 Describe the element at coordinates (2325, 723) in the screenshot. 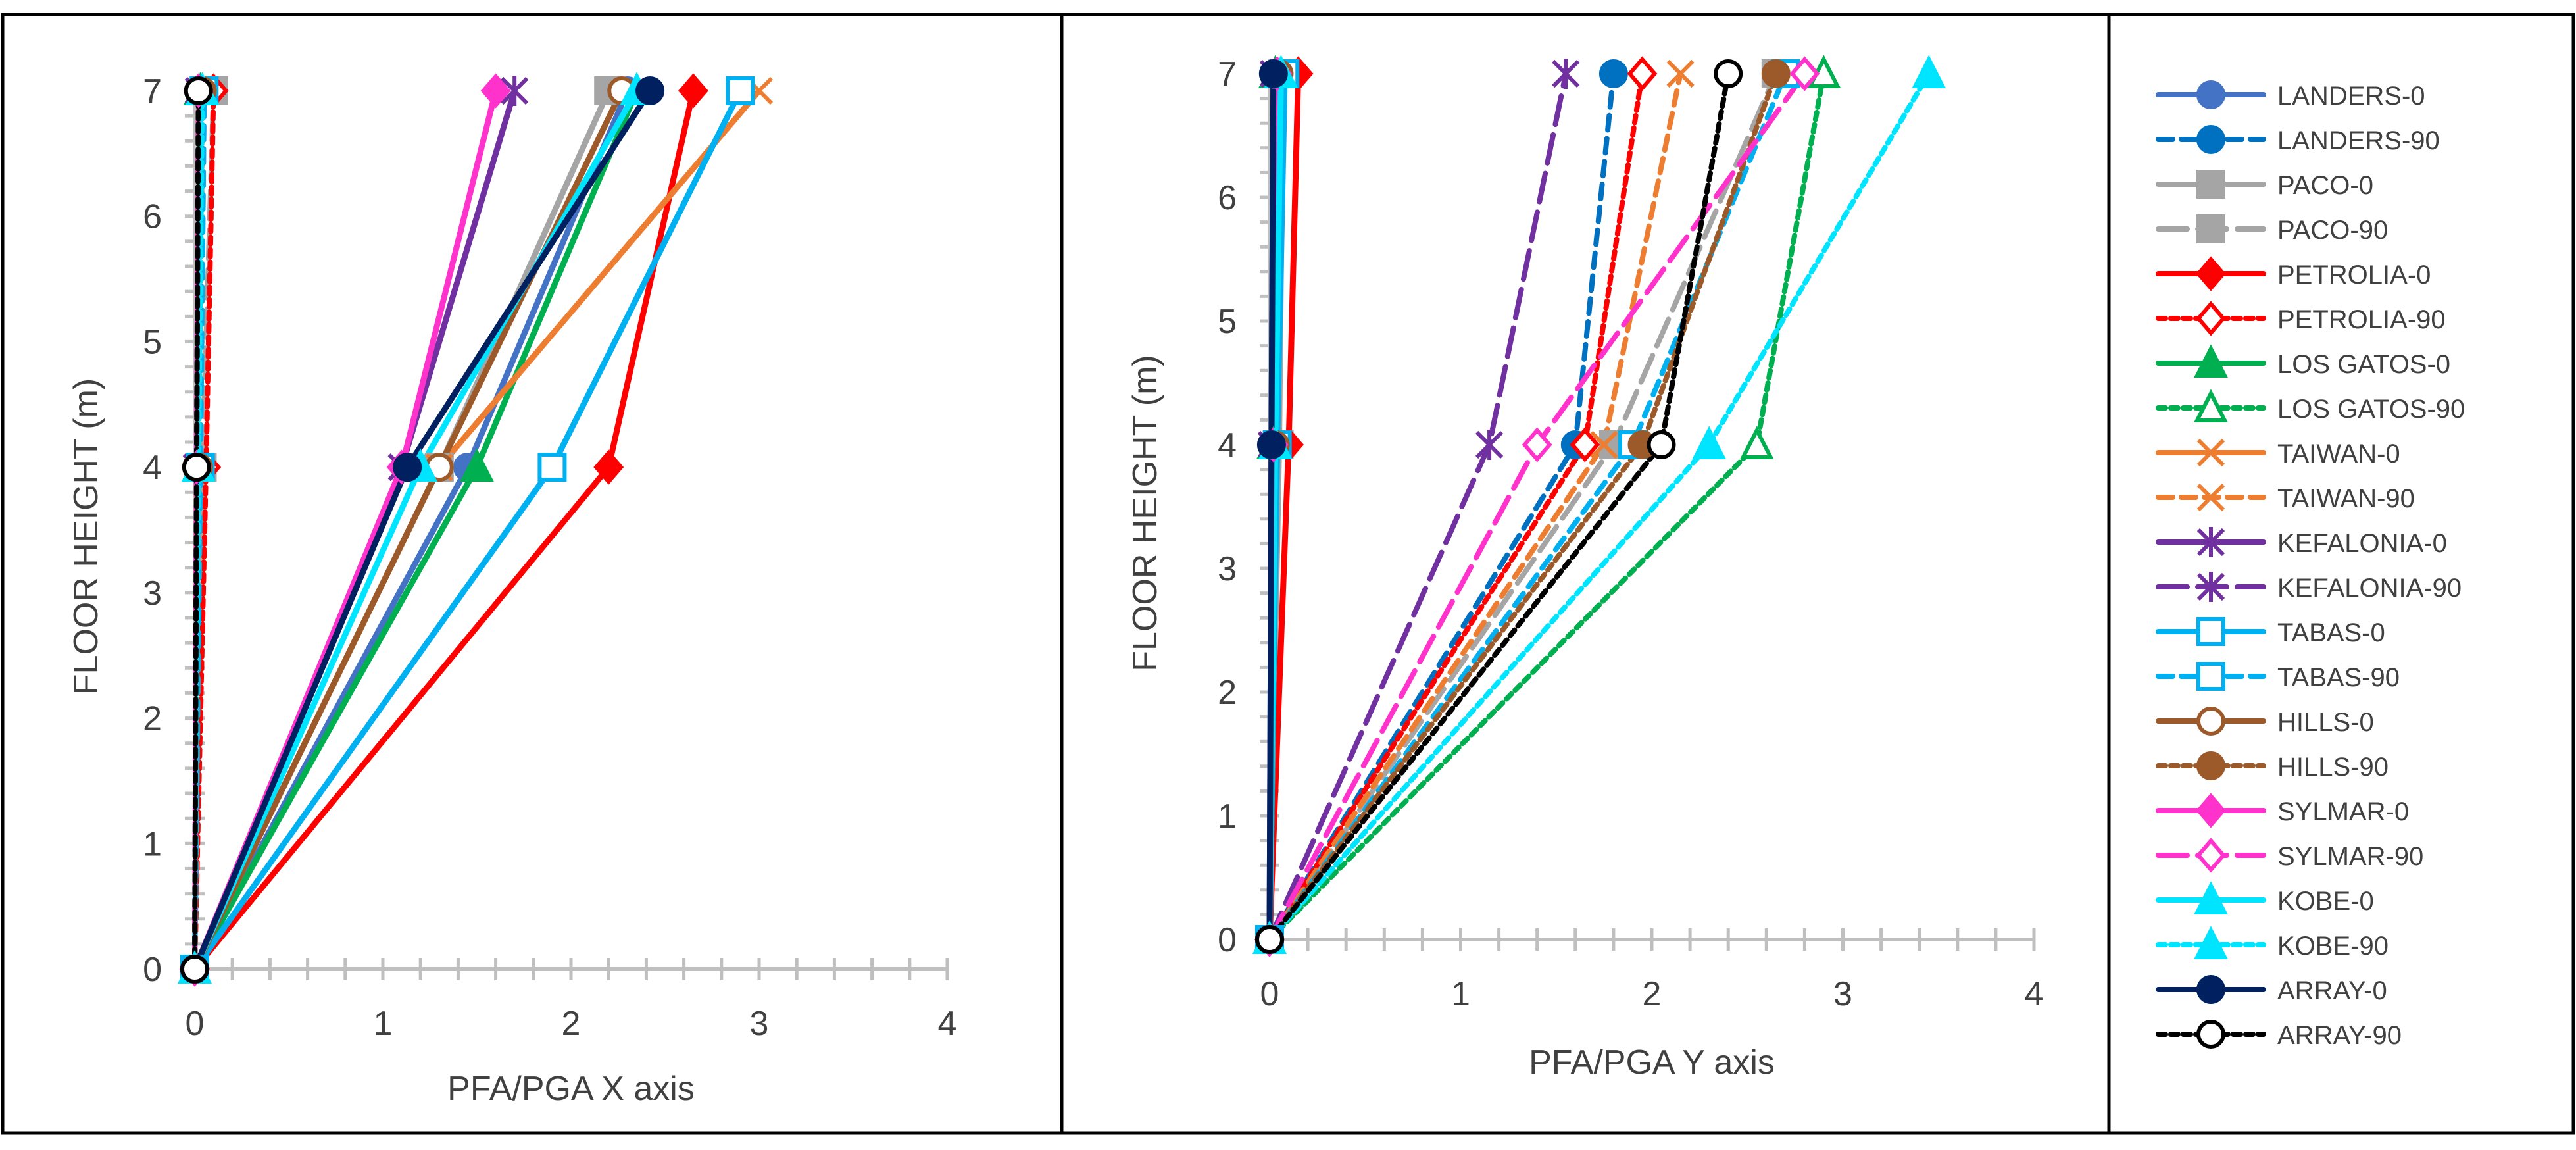

I see `legend-label-hills-0: HILLS-0` at that location.